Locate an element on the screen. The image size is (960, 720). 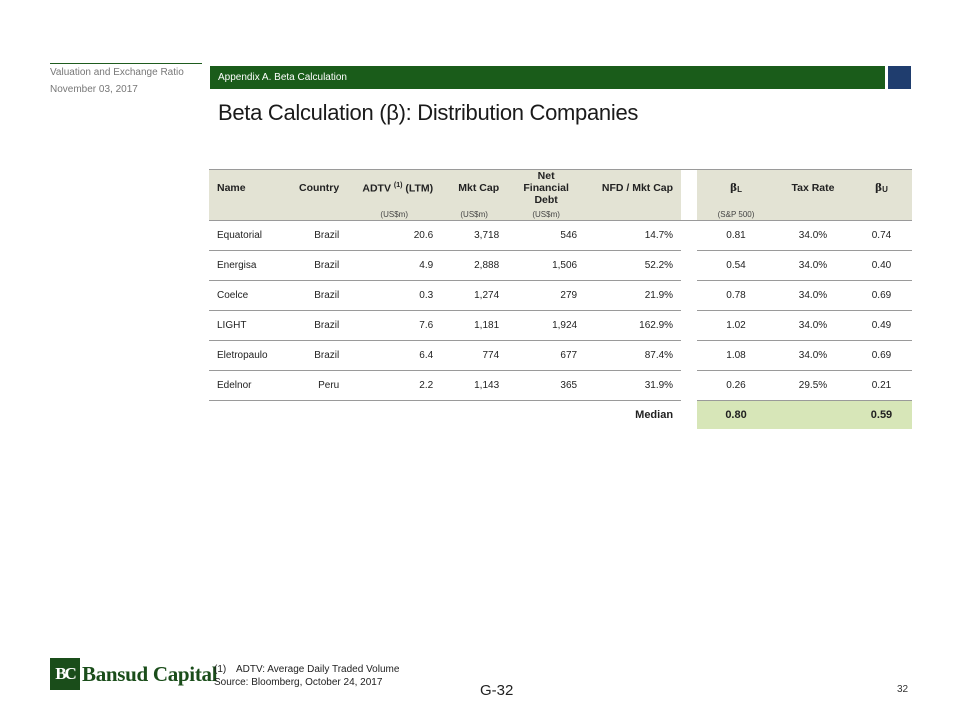
table-units-row: (US$m) (US$m) (US$m) (S&P 500) is located at coordinates (560, 213).